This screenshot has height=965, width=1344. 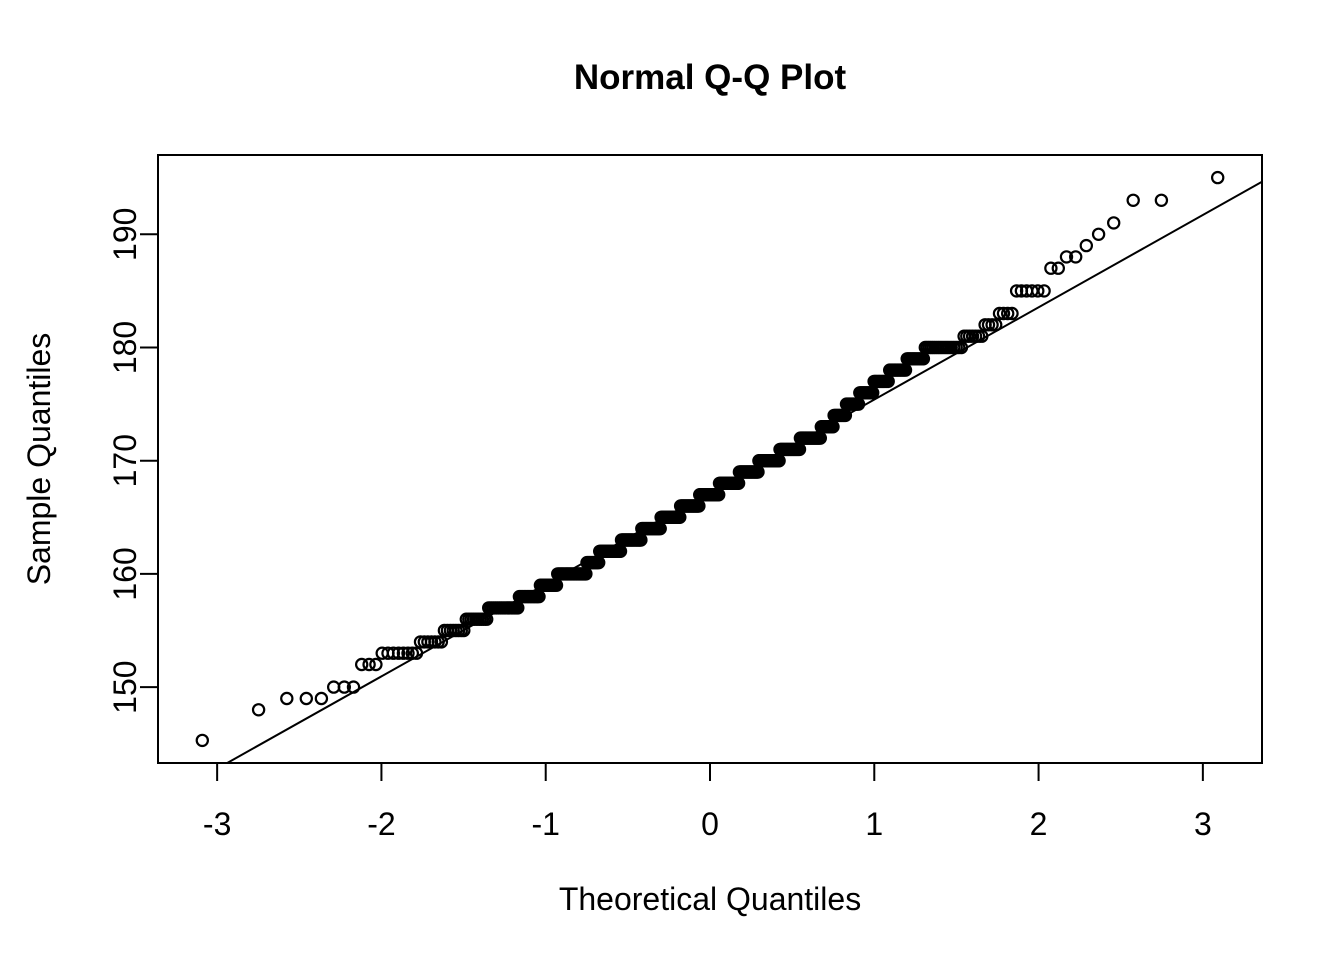 What do you see at coordinates (125, 347) in the screenshot?
I see `y-tick-label: 180` at bounding box center [125, 347].